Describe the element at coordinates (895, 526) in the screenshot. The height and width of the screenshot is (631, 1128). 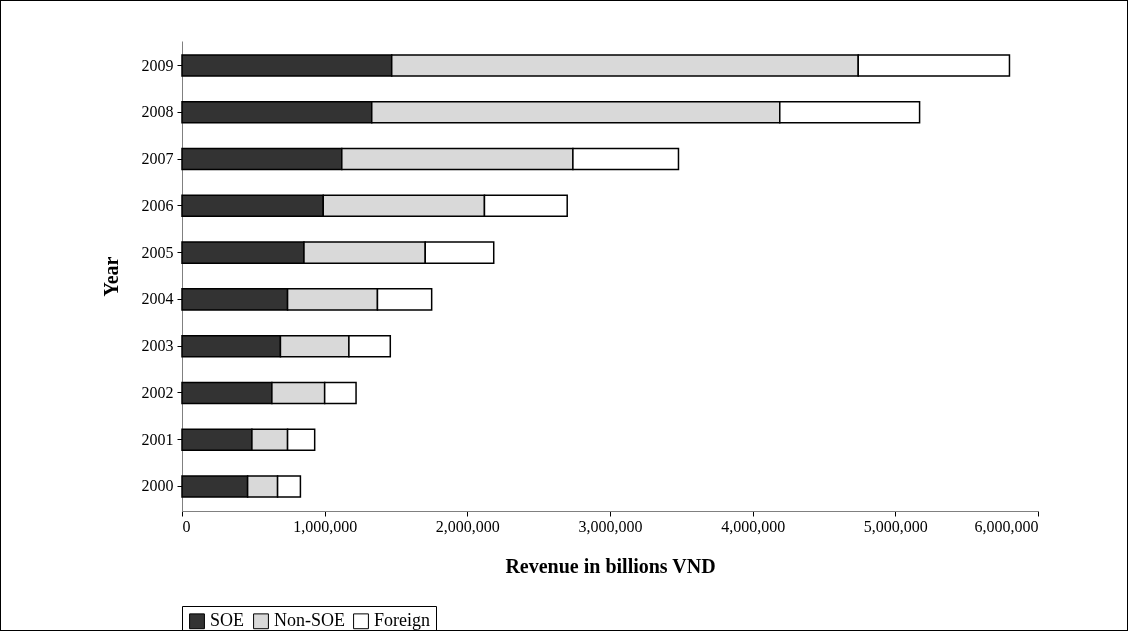
I see `x-tick-label: 5,000,000` at that location.